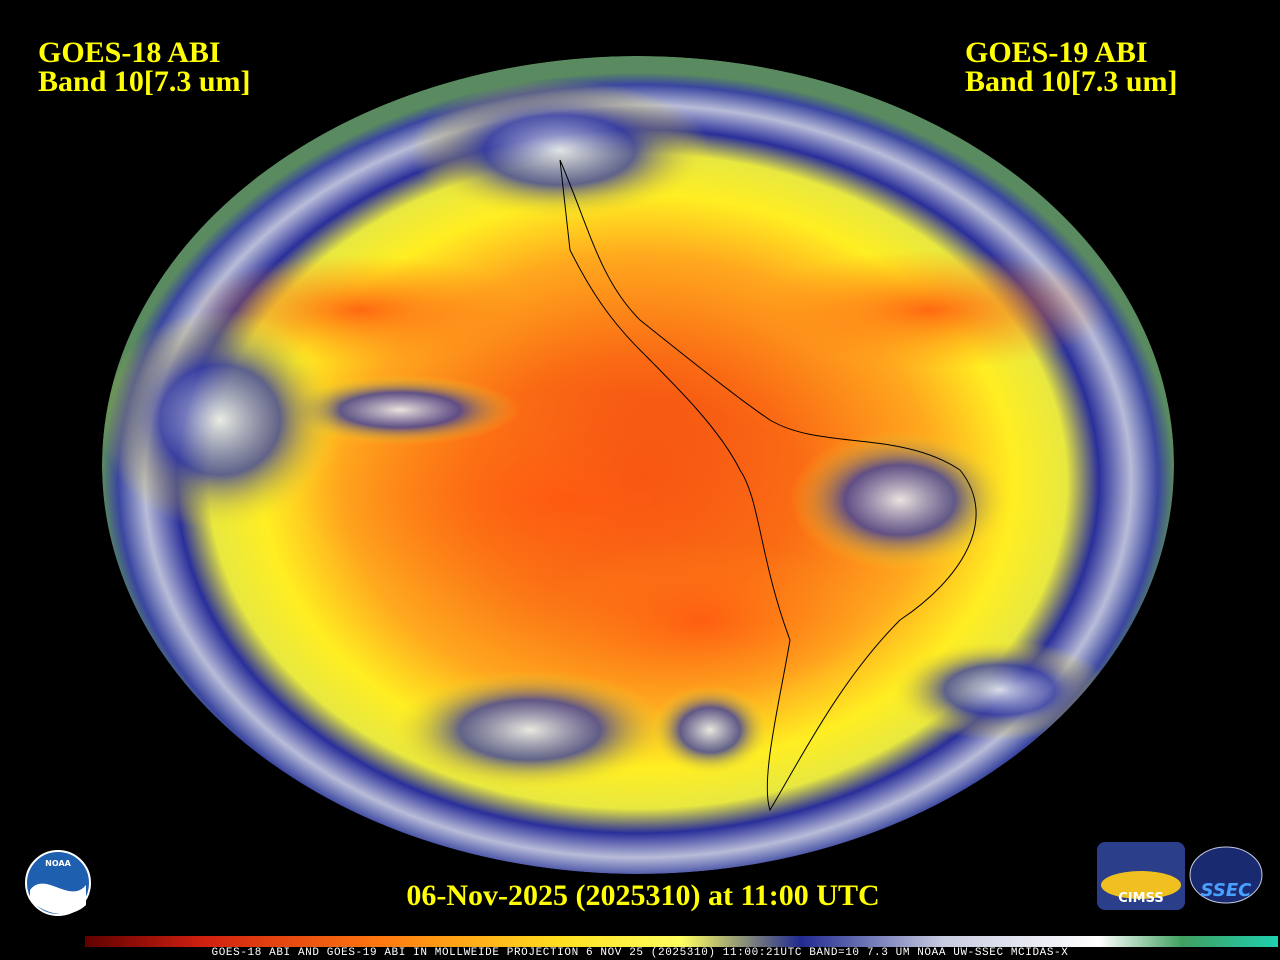 The width and height of the screenshot is (1280, 960). What do you see at coordinates (1056, 52) in the screenshot?
I see `right-title: GOES-19 ABI` at bounding box center [1056, 52].